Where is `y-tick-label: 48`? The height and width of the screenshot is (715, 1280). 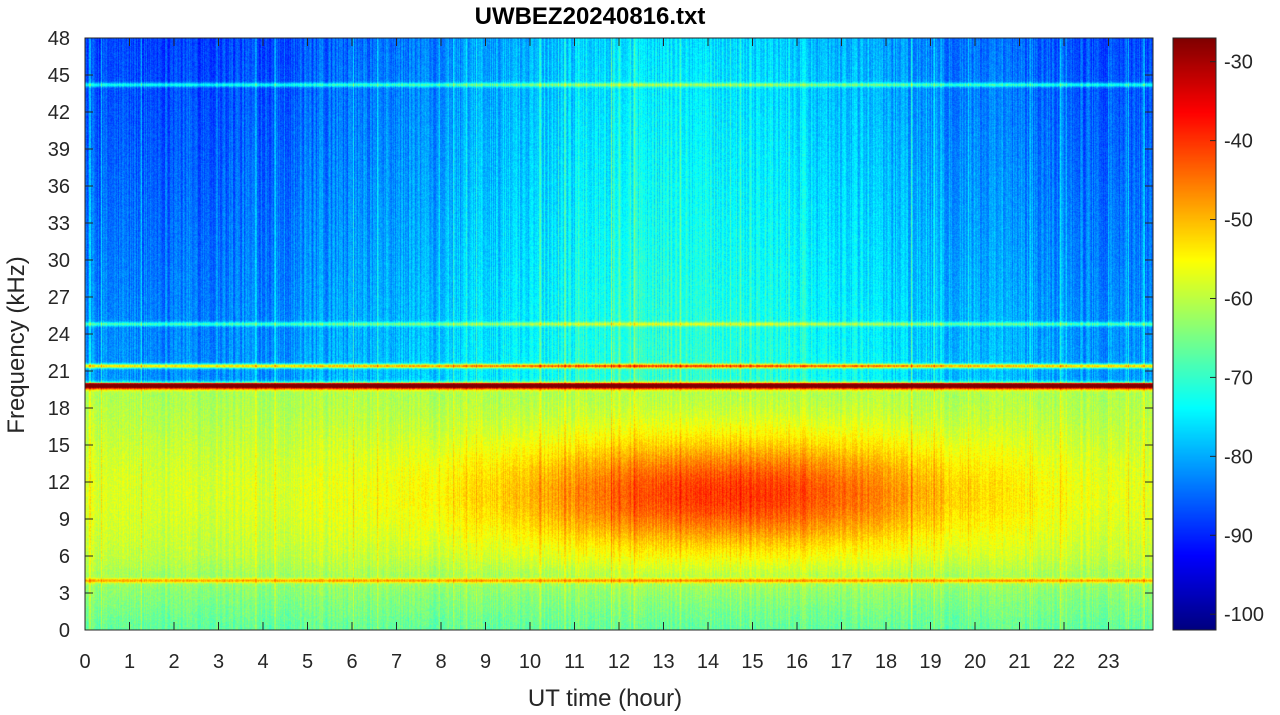 y-tick-label: 48 is located at coordinates (59, 39).